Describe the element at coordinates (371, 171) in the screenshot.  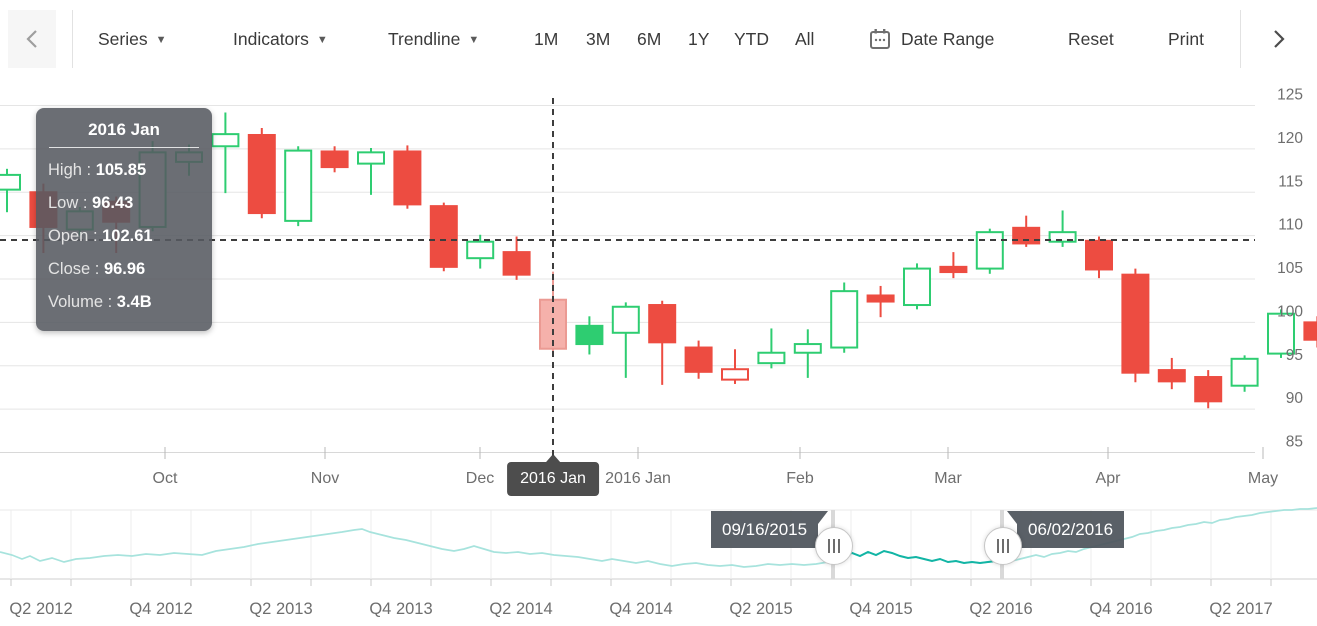
I see `candle-10-up` at that location.